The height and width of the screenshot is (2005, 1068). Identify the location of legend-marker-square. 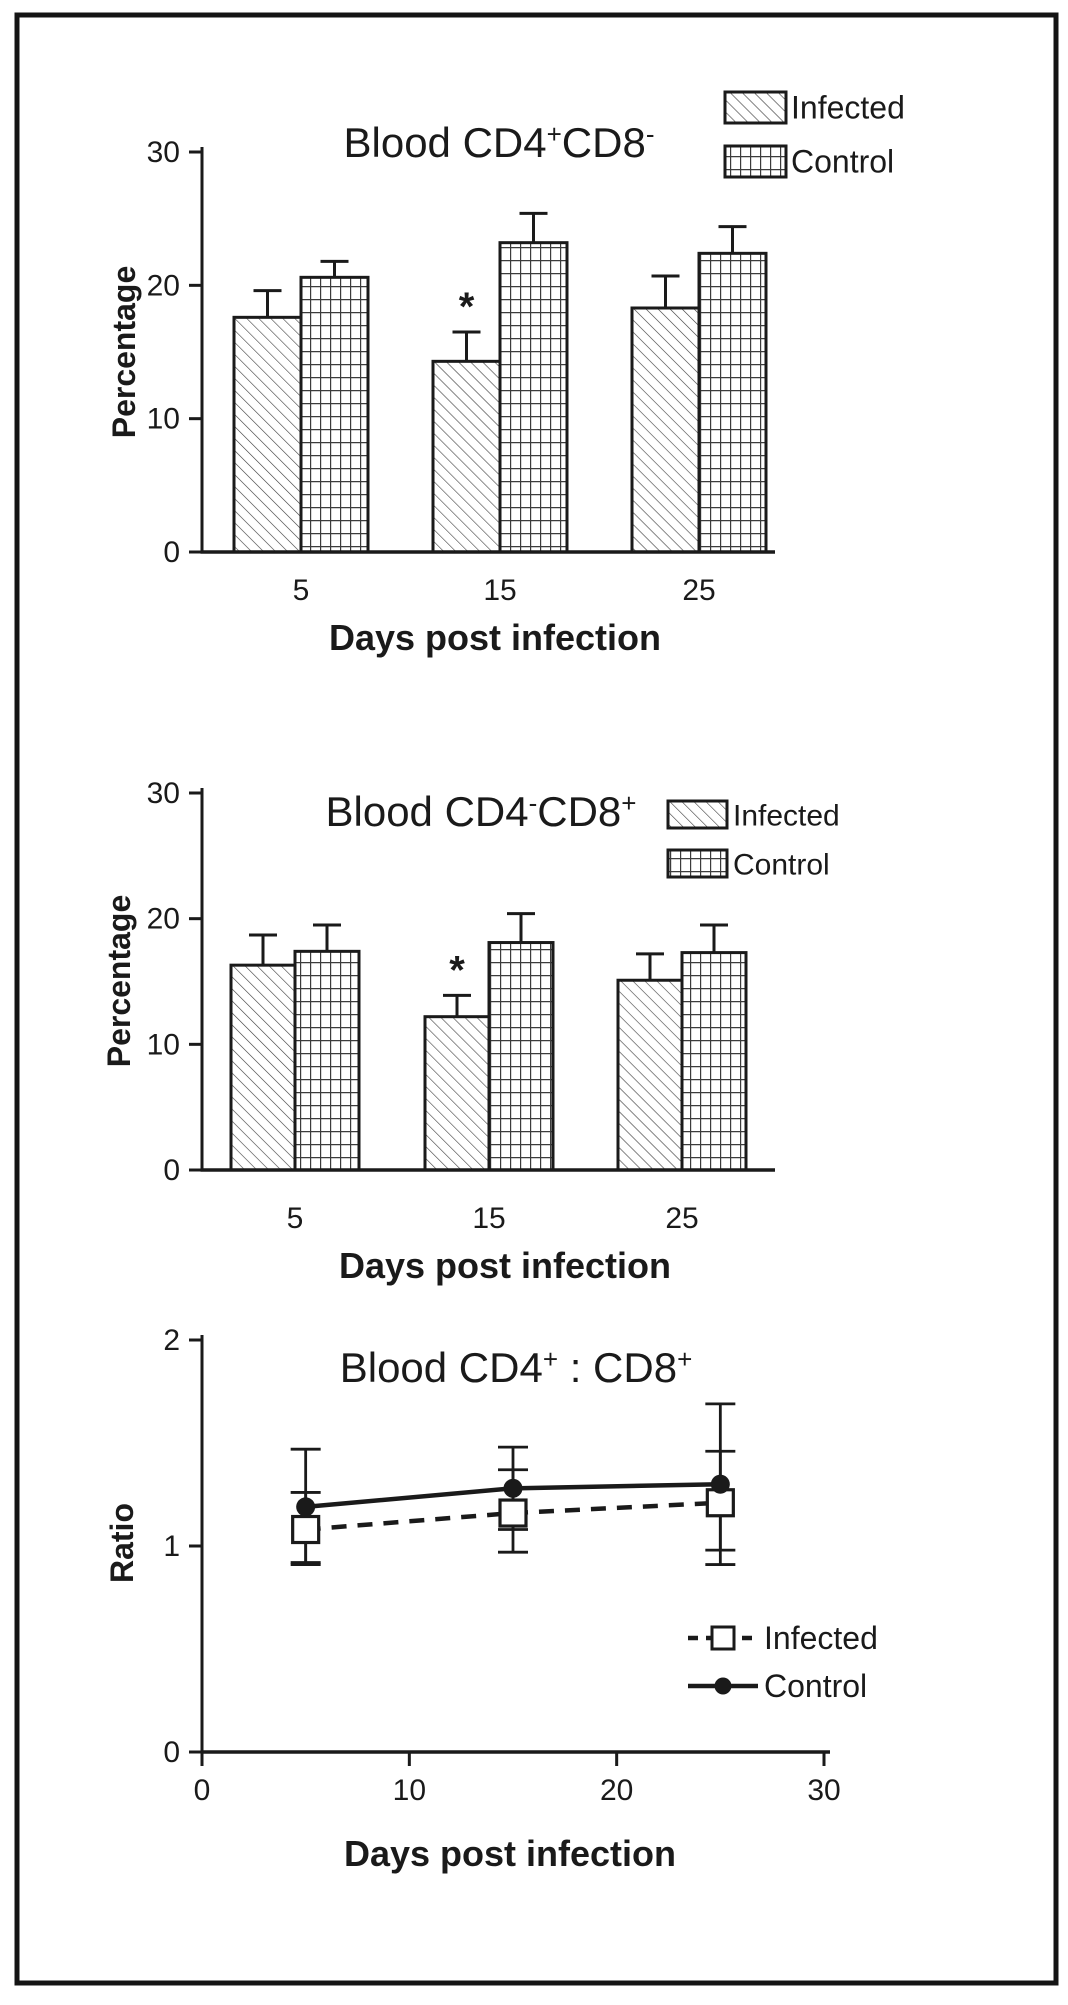
(723, 1638).